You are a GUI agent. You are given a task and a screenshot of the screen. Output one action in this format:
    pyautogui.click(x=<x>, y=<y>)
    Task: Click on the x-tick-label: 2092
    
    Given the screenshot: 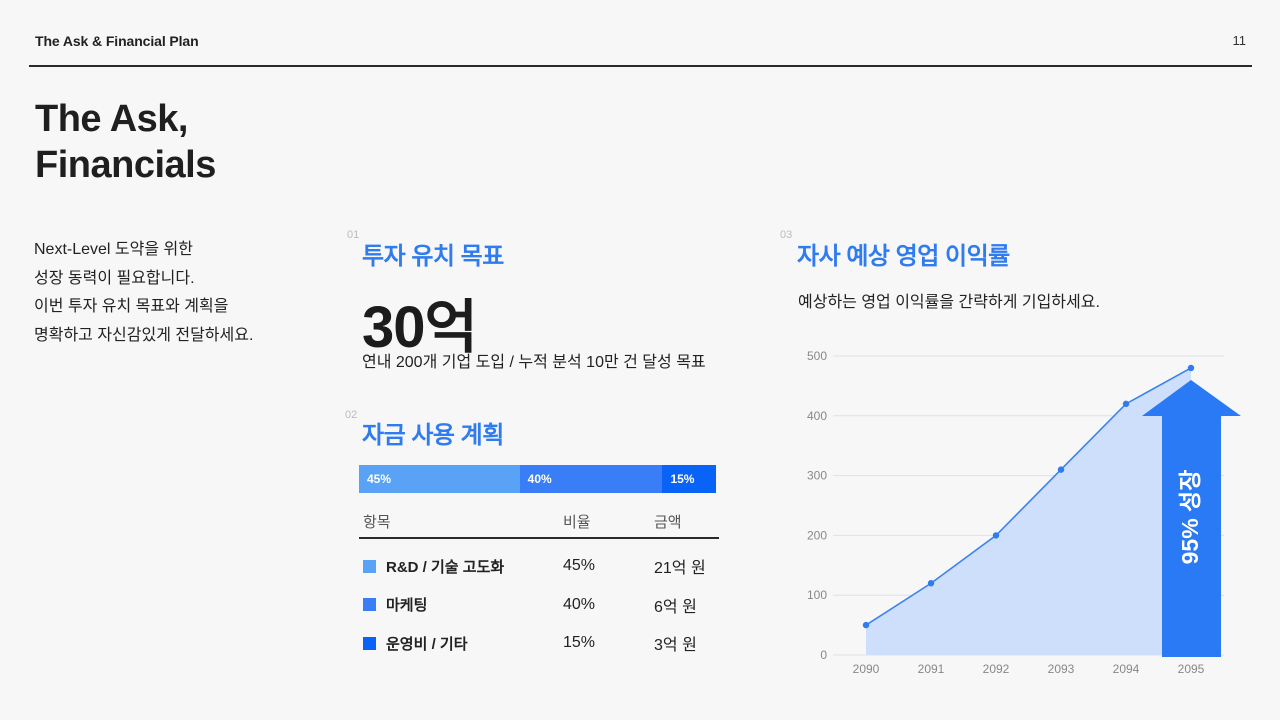 What is the action you would take?
    pyautogui.click(x=996, y=669)
    